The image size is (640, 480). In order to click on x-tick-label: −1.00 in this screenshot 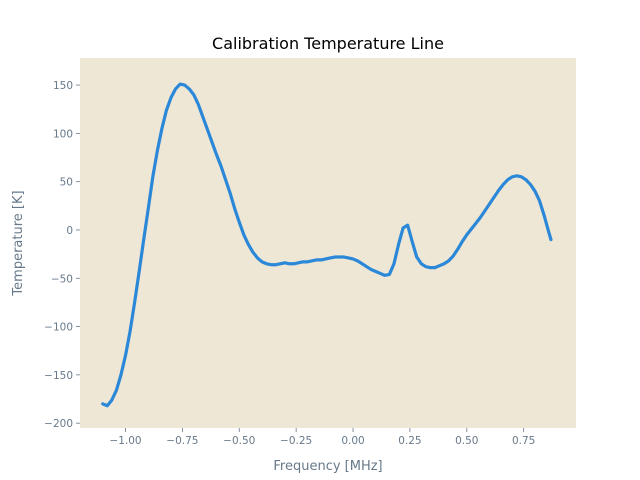, I will do `click(125, 441)`.